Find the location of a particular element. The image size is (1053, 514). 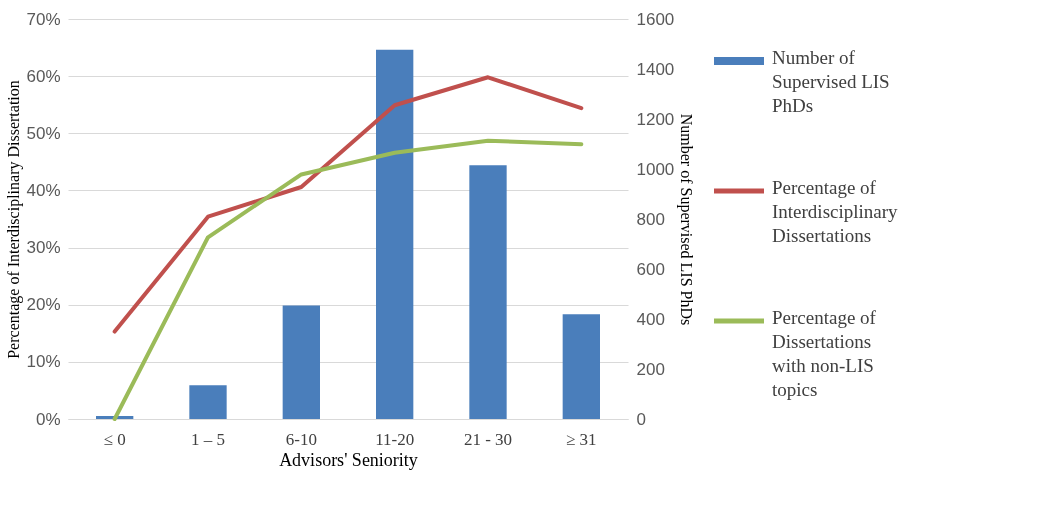

x-axis-title: Advisors' Seniority is located at coordinates (348, 459).